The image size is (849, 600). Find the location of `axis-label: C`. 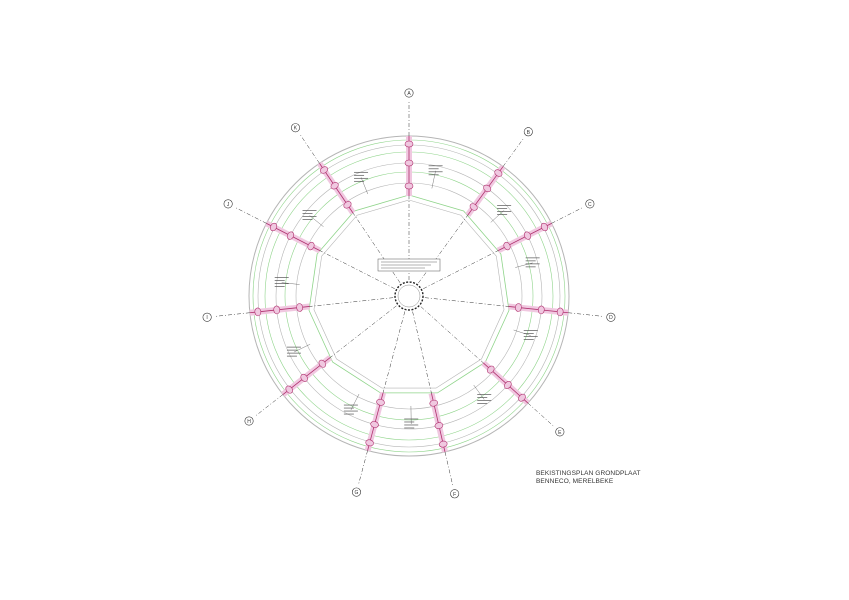

axis-label: C is located at coordinates (590, 205).